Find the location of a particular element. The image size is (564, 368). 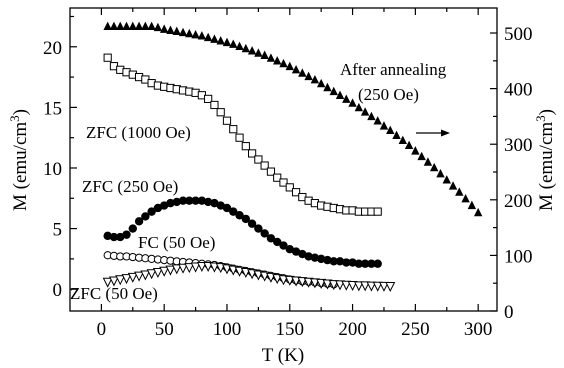

x-axis-label: T (K) is located at coordinates (283, 355).